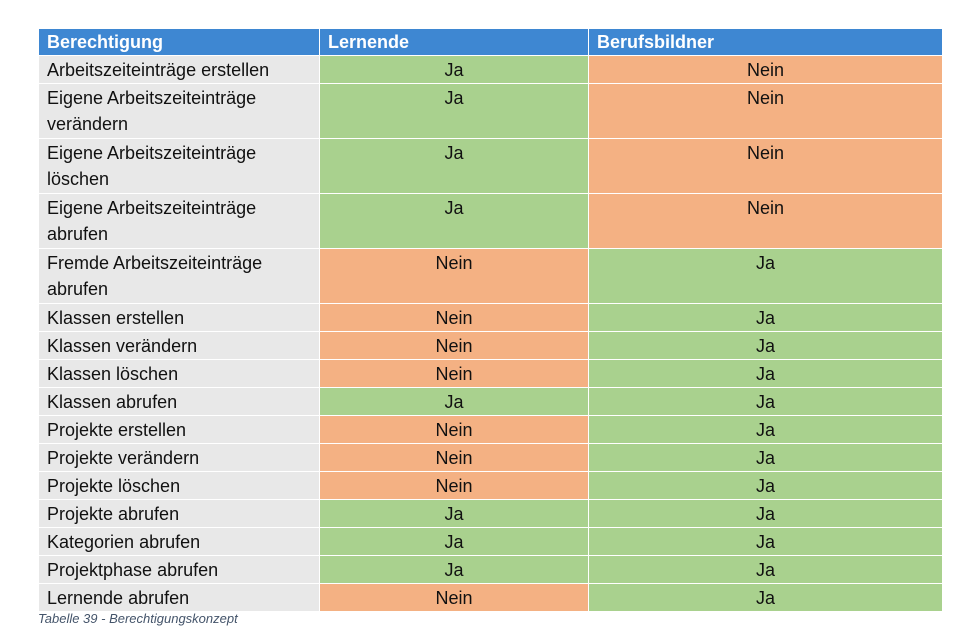 The image size is (976, 643). Describe the element at coordinates (179, 485) in the screenshot. I see `permission-label: Projekte löschen` at that location.